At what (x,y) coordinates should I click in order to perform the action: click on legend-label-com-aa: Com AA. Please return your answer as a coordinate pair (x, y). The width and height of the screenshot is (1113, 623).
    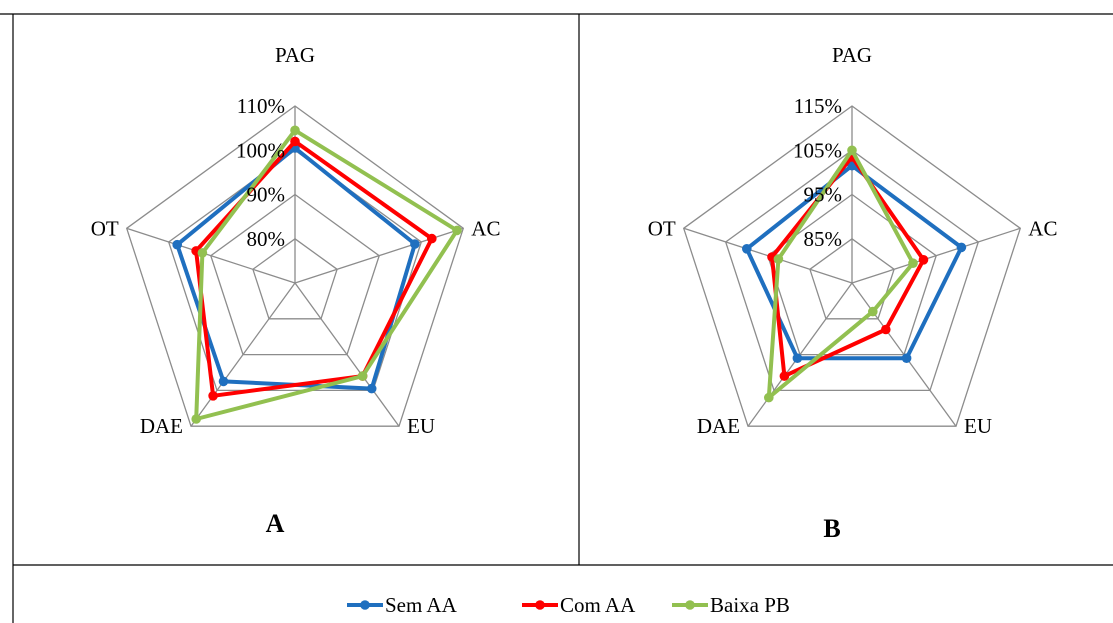
    Looking at the image, I should click on (598, 605).